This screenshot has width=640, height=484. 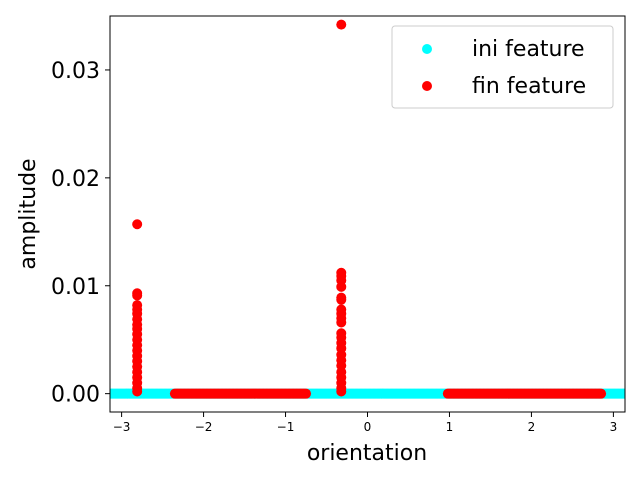 I want to click on legend-label-fin-feature: fin feature, so click(x=529, y=86).